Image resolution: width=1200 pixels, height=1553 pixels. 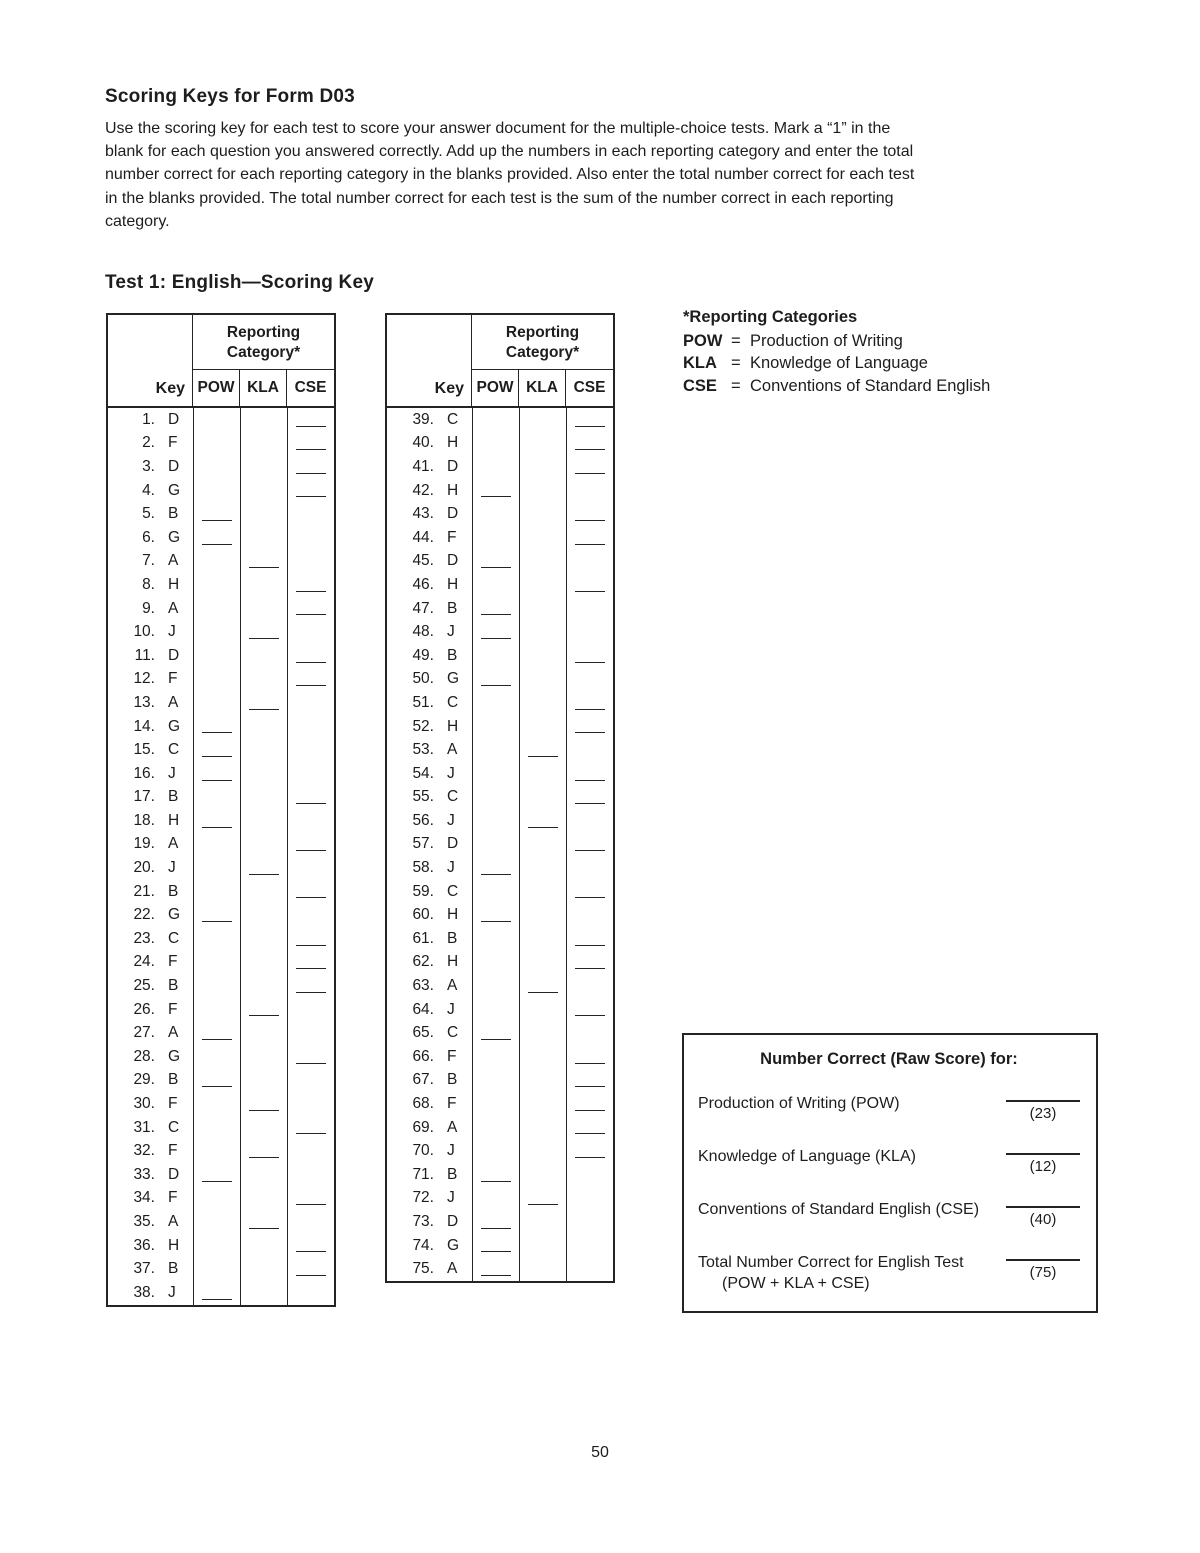 I want to click on legend-name: Production of Writing, so click(x=826, y=341).